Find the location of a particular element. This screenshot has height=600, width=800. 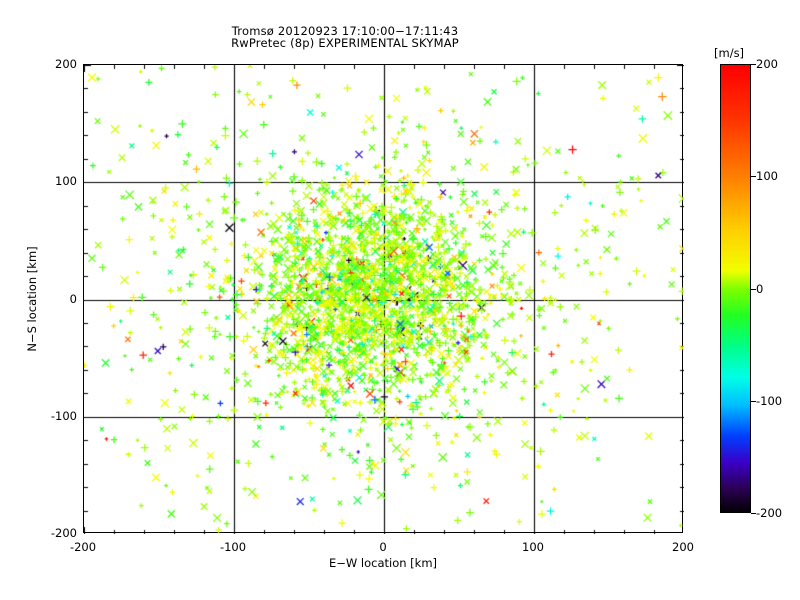

x-axis-tick-label: -100 is located at coordinates (233, 547).